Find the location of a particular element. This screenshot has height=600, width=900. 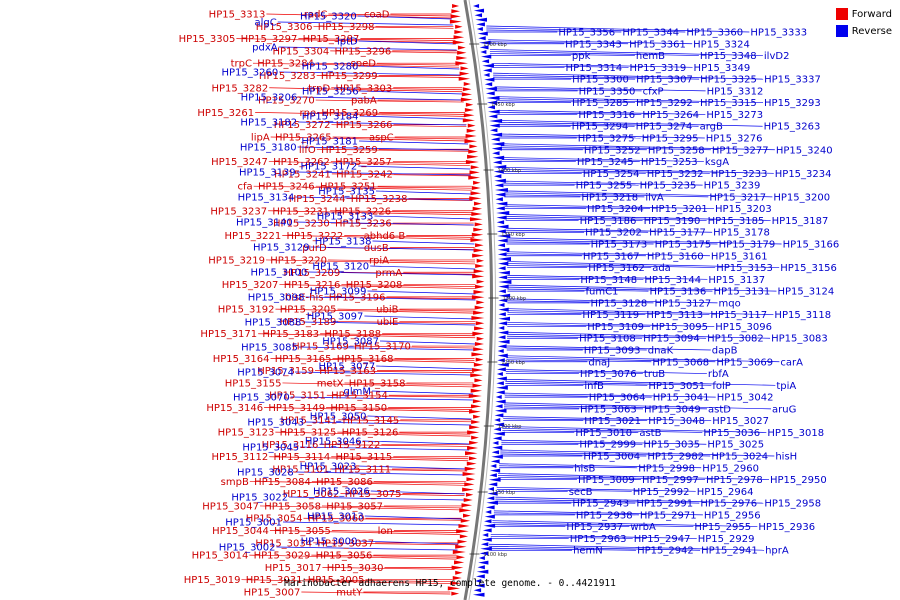

reverse-gene-label: HP15_2943 is located at coordinates (600, 504).